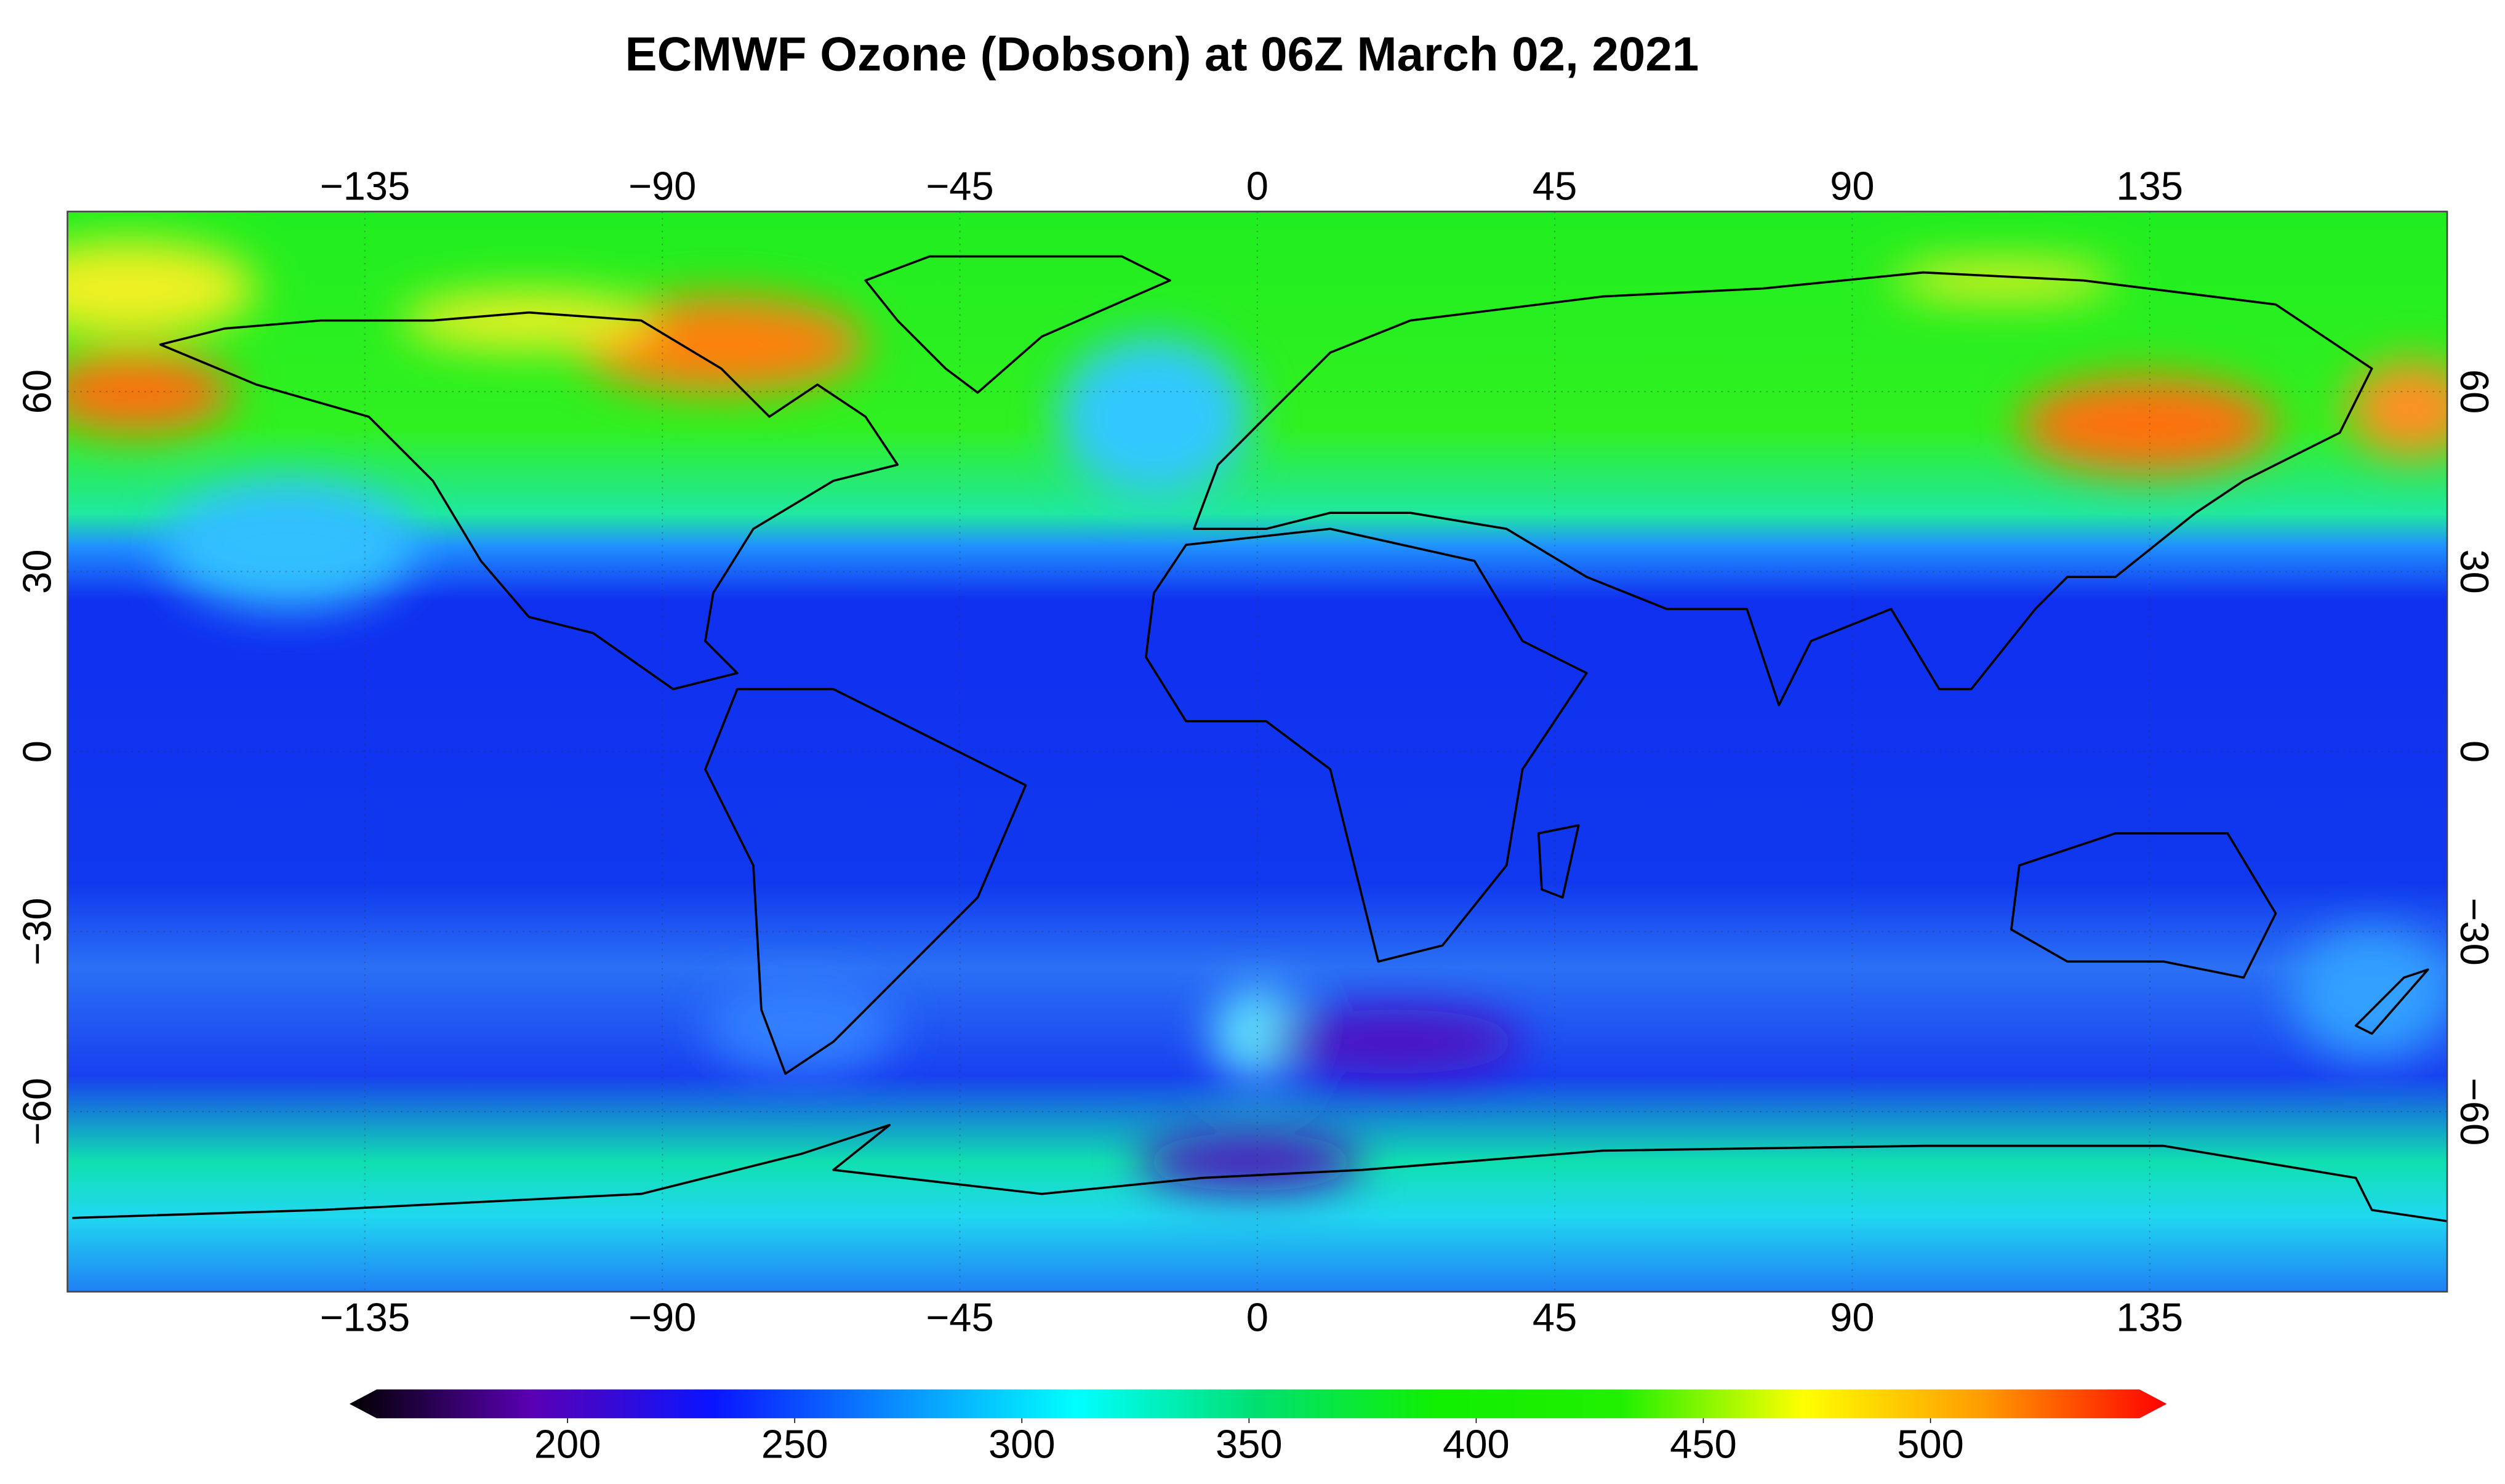 This screenshot has width=2505, height=1484. What do you see at coordinates (662, 185) in the screenshot?
I see `x-tick-label-top: −90` at bounding box center [662, 185].